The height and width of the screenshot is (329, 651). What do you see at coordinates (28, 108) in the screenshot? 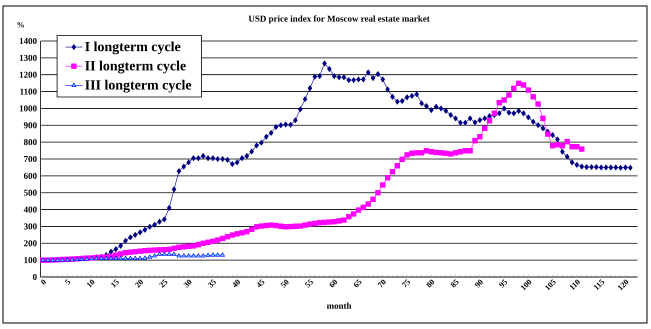
I see `y-tick-label: 1000` at bounding box center [28, 108].